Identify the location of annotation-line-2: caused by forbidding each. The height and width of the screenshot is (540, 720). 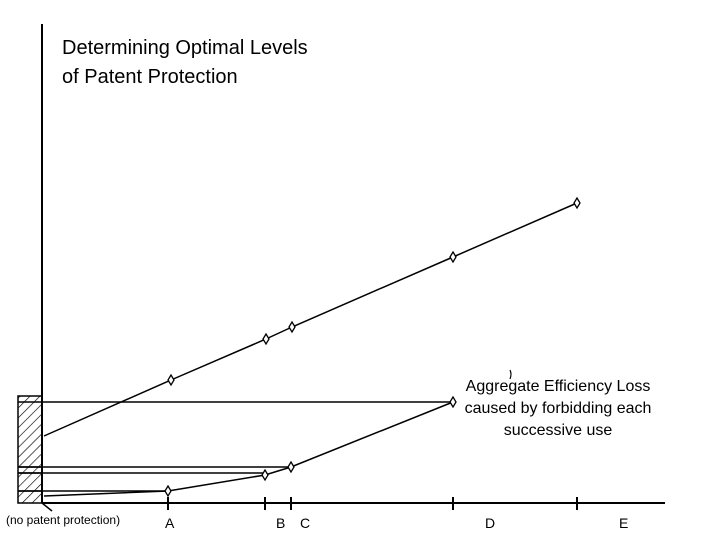
(558, 408).